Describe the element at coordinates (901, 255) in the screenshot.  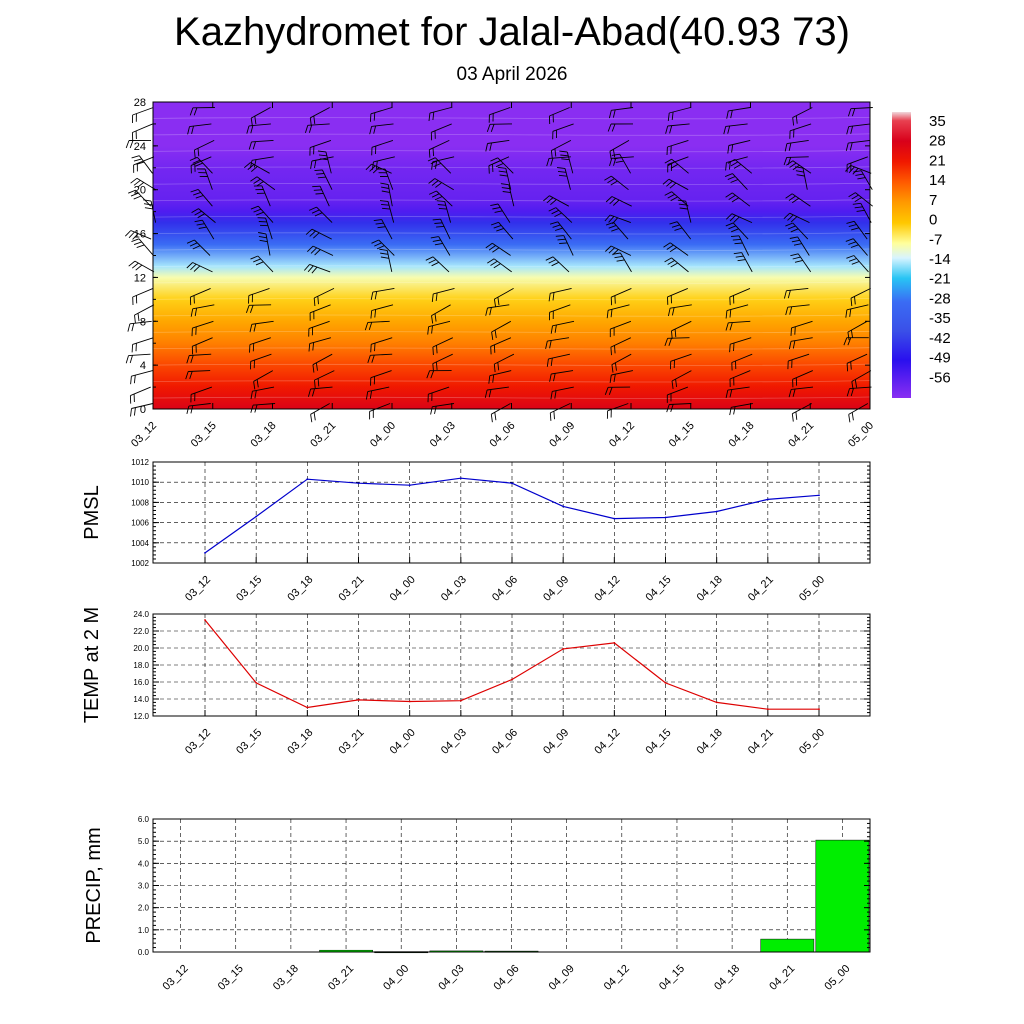
I see `colorbar-bar` at that location.